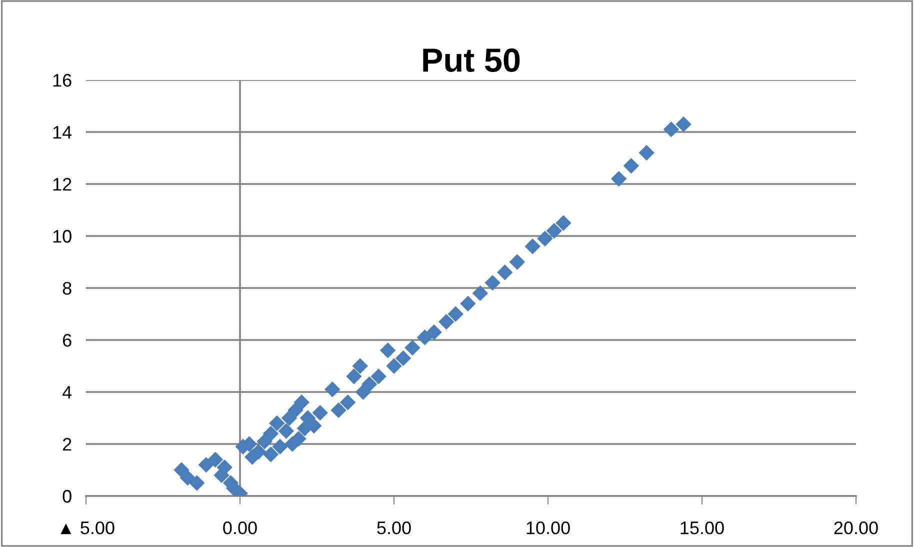 This screenshot has width=914, height=547. I want to click on x-tick-label: 5.00, so click(394, 527).